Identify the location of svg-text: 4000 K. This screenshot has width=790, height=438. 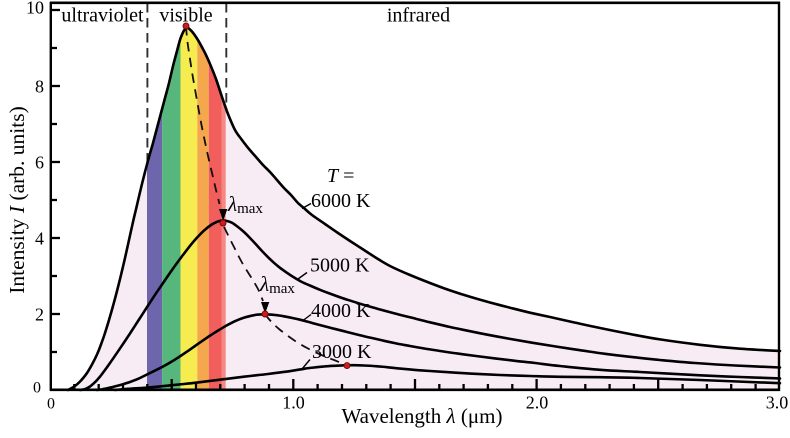
(341, 311).